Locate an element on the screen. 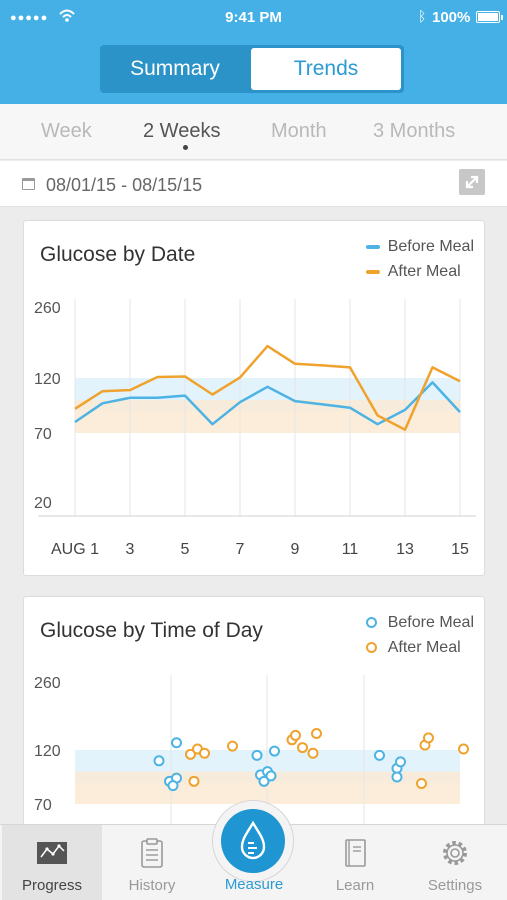 The height and width of the screenshot is (900, 507). expand-icon is located at coordinates (472, 182).